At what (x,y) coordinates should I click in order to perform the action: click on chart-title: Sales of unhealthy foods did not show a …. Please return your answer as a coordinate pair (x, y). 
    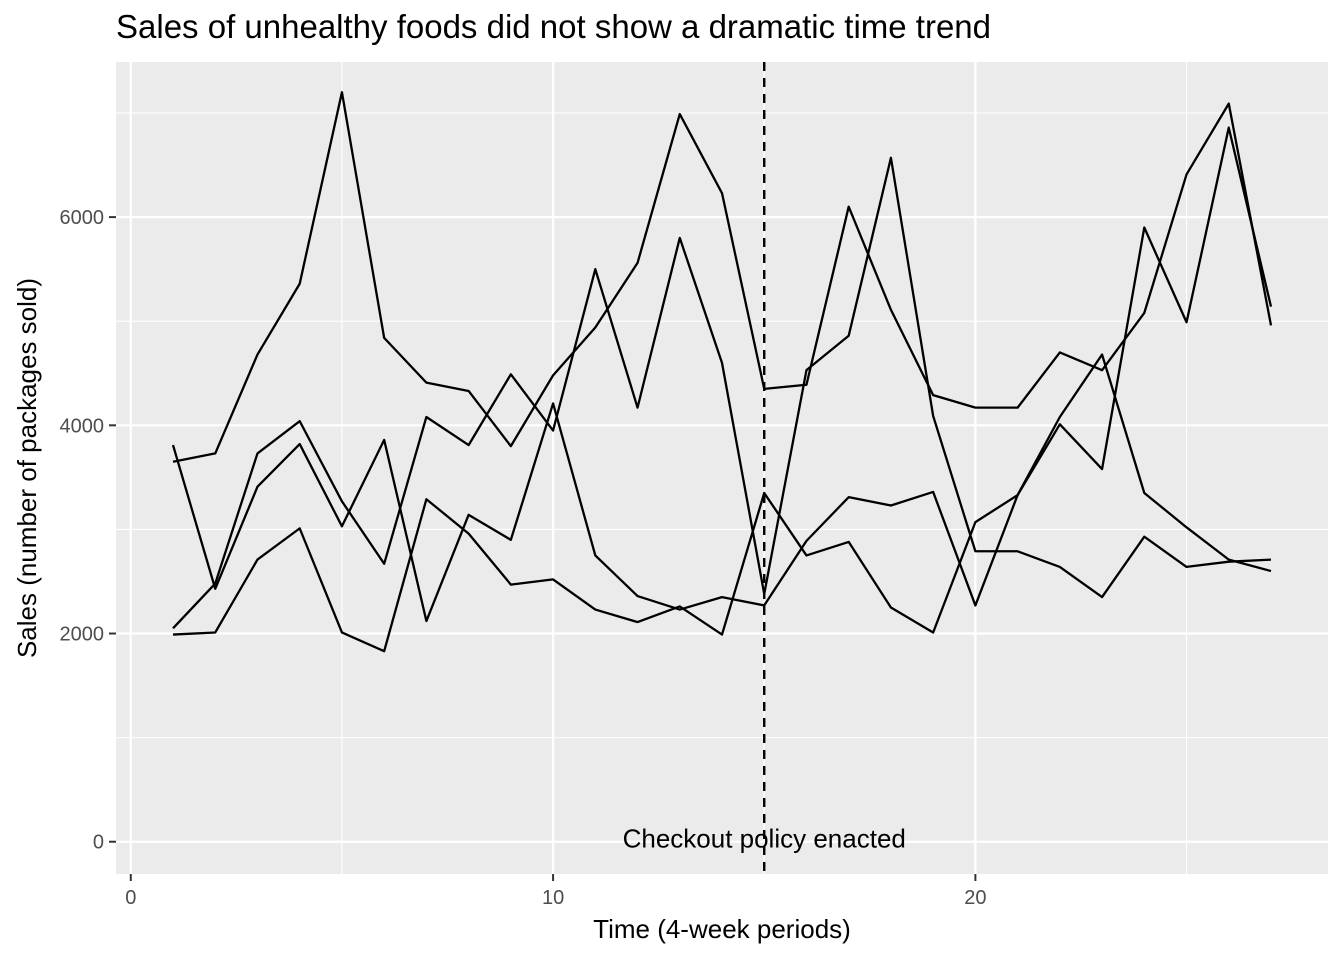
    Looking at the image, I should click on (553, 26).